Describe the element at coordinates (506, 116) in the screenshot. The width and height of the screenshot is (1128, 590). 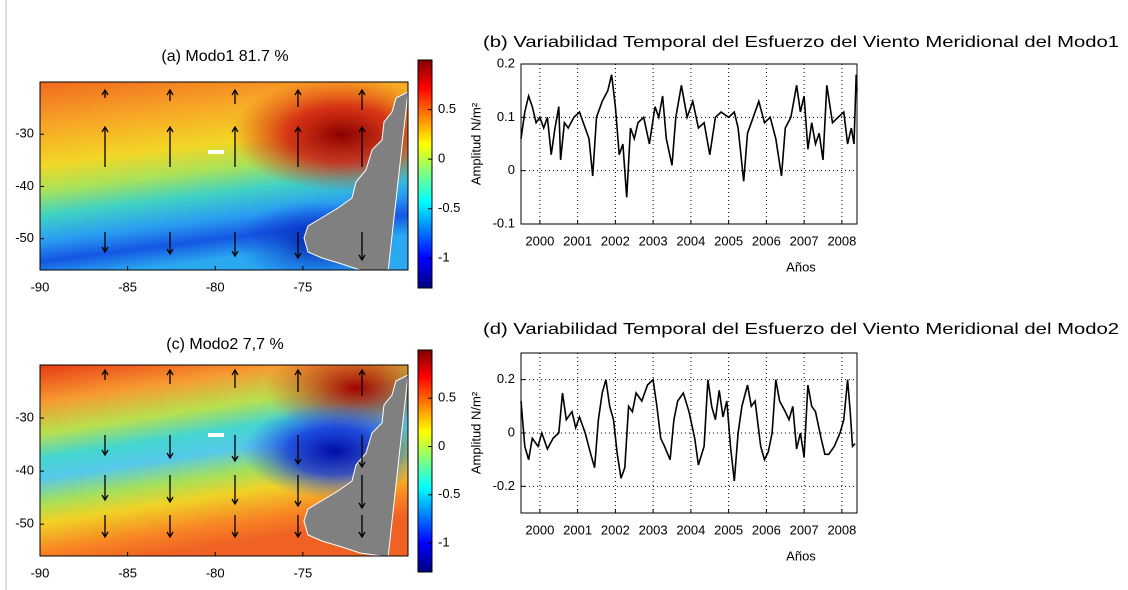
I see `y-tick-label: 0.1` at that location.